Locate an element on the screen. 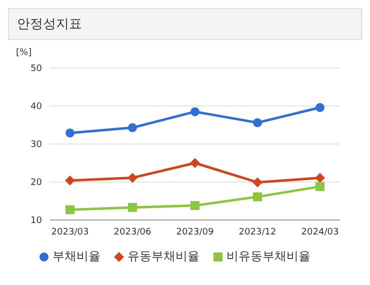 Image resolution: width=370 pixels, height=285 pixels. y-tick-label: 30 is located at coordinates (36, 145).